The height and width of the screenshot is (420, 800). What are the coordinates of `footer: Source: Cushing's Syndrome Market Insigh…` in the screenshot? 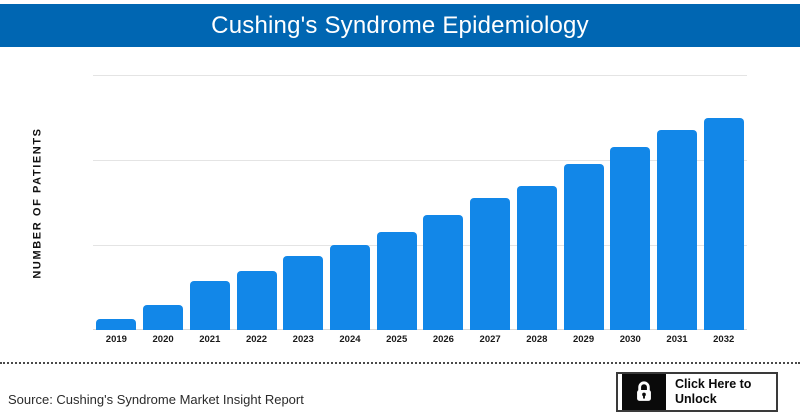 It's located at (400, 391).